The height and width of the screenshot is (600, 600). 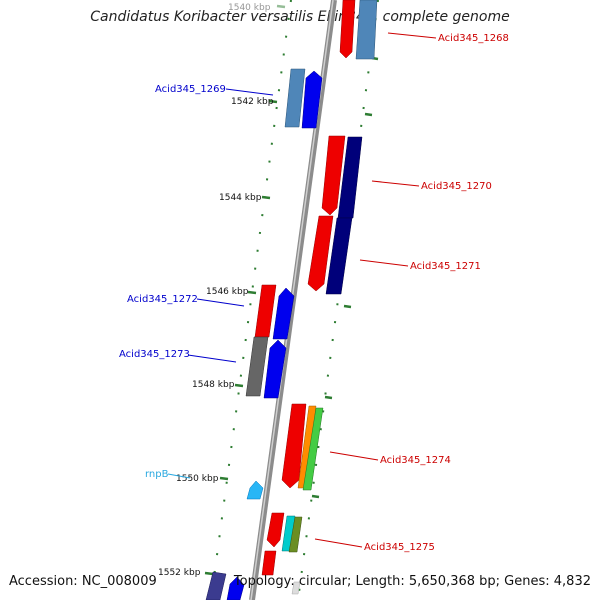 I want to click on gene-label: Acid345_1268, so click(x=473, y=38).